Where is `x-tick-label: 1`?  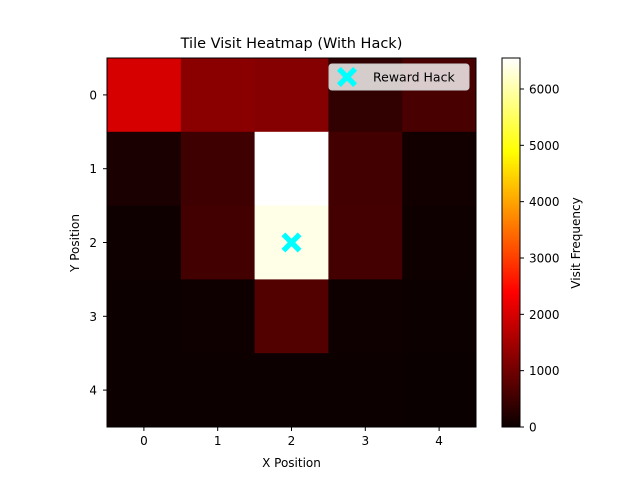 x-tick-label: 1 is located at coordinates (218, 441).